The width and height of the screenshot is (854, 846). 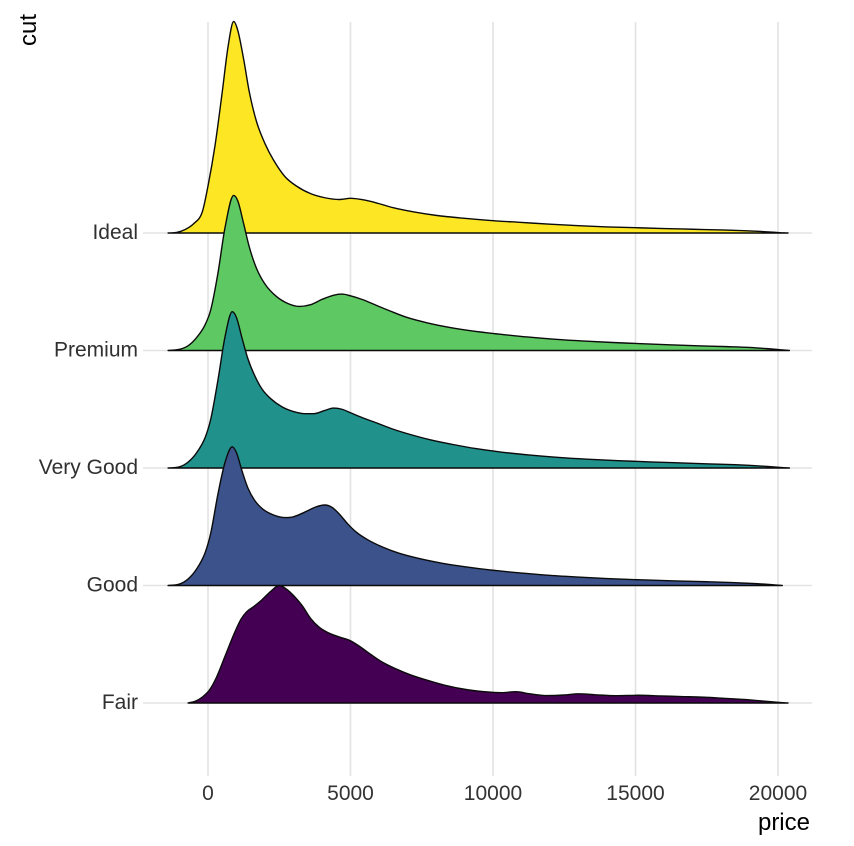 What do you see at coordinates (112, 585) in the screenshot?
I see `y-label-good: Good` at bounding box center [112, 585].